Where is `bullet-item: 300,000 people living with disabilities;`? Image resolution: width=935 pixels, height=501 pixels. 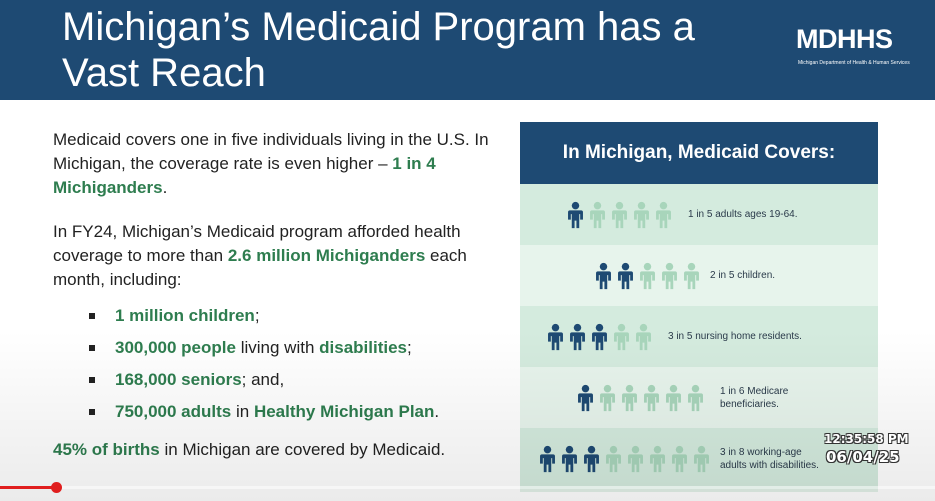
bullet-item: 300,000 people living with disabilities; is located at coordinates (291, 348).